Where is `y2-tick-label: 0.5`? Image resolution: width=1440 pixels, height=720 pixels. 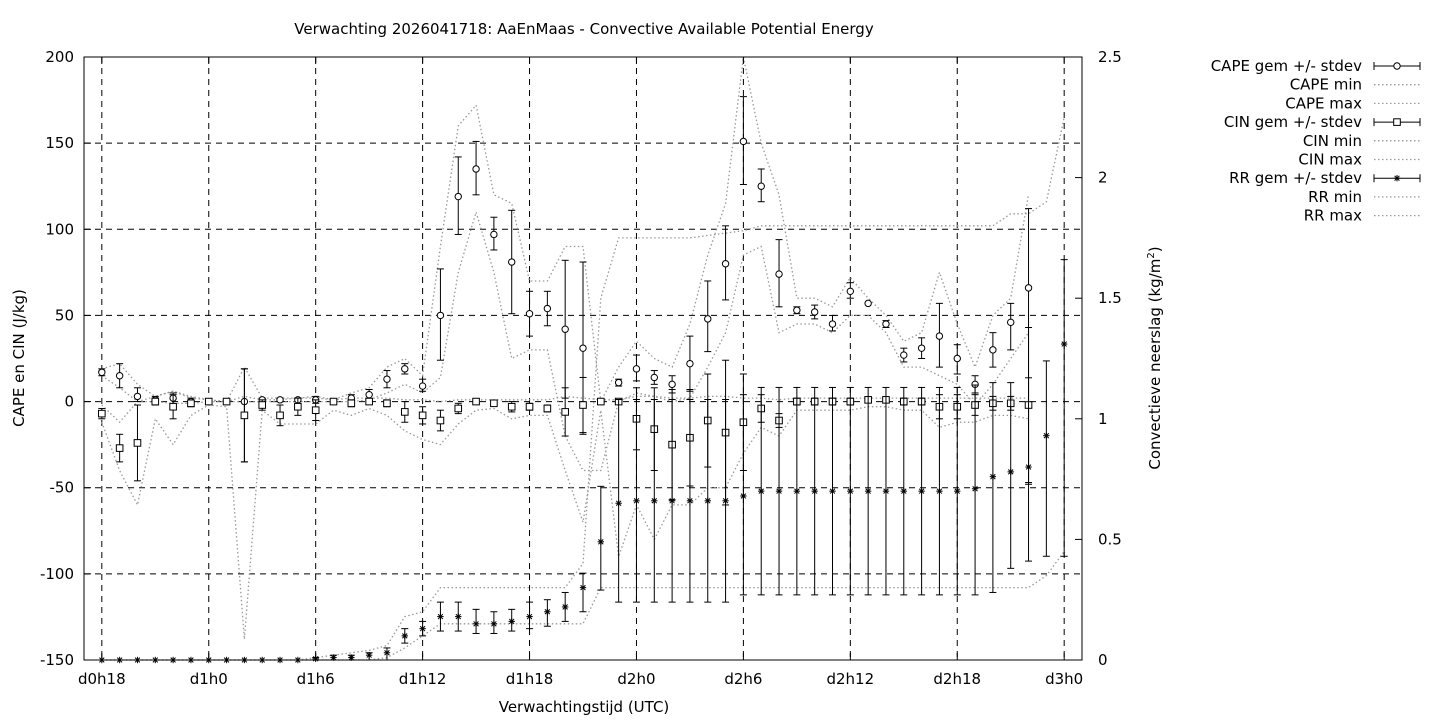
y2-tick-label: 0.5 is located at coordinates (1110, 539).